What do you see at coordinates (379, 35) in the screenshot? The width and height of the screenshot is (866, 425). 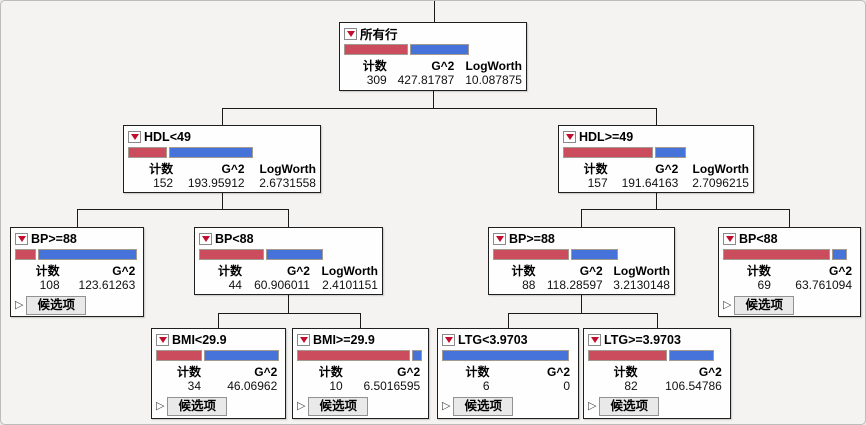 I see `node-title: 所有行` at bounding box center [379, 35].